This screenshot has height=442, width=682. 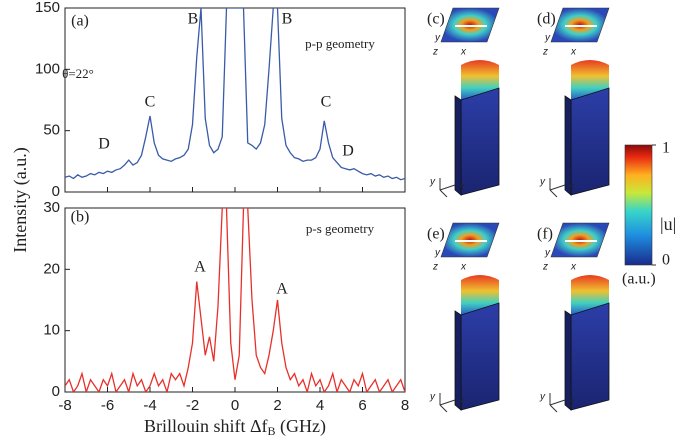 I want to click on x-label-sub: B, so click(x=272, y=431).